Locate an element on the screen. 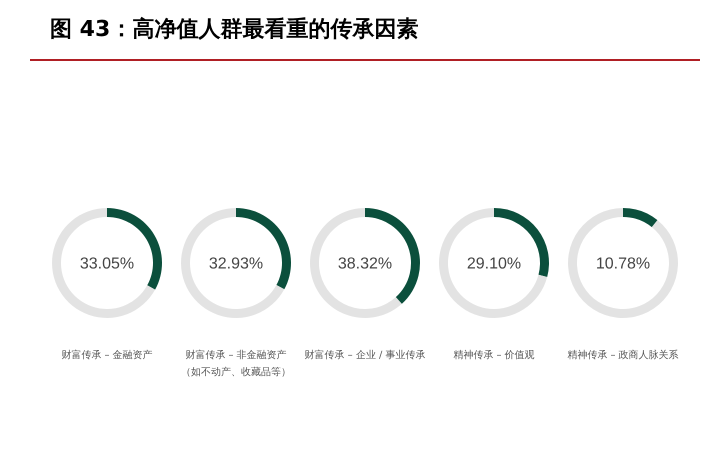 This screenshot has width=702, height=469. text: 图 43：高净值人群最看重的传承因素 is located at coordinates (234, 29).